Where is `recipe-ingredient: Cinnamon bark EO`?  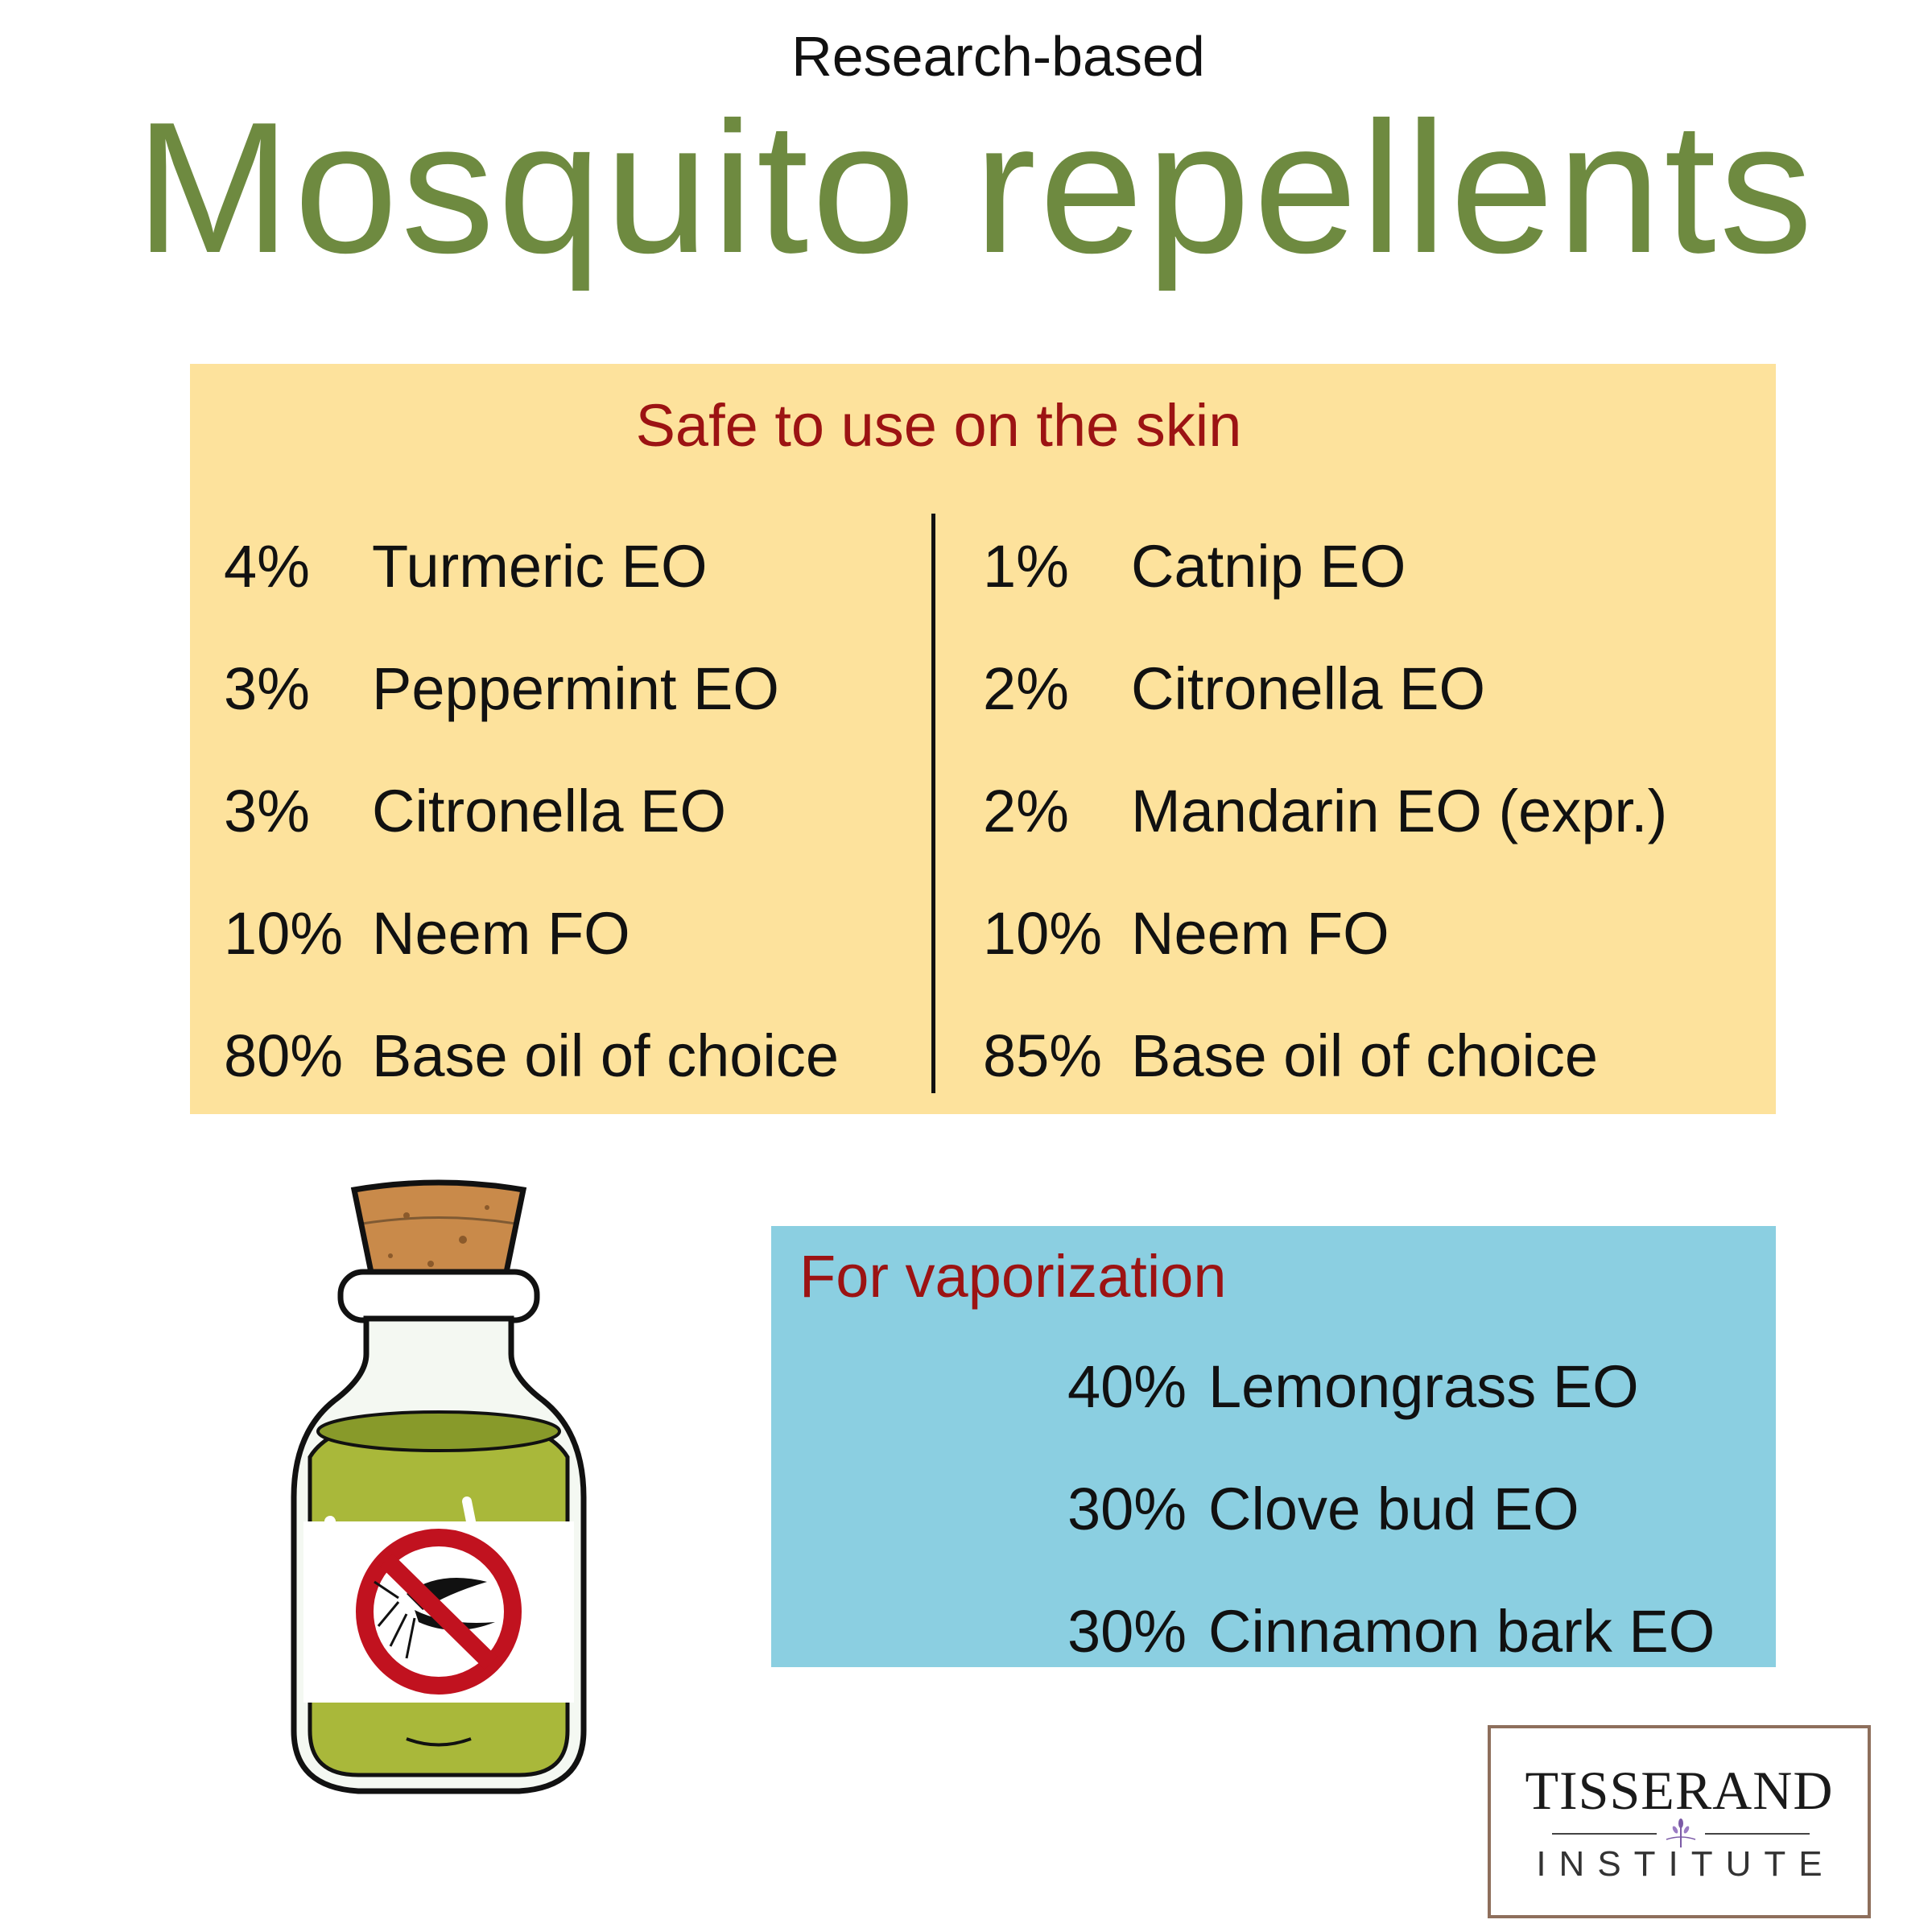
recipe-ingredient: Cinnamon bark EO is located at coordinates (1461, 1631).